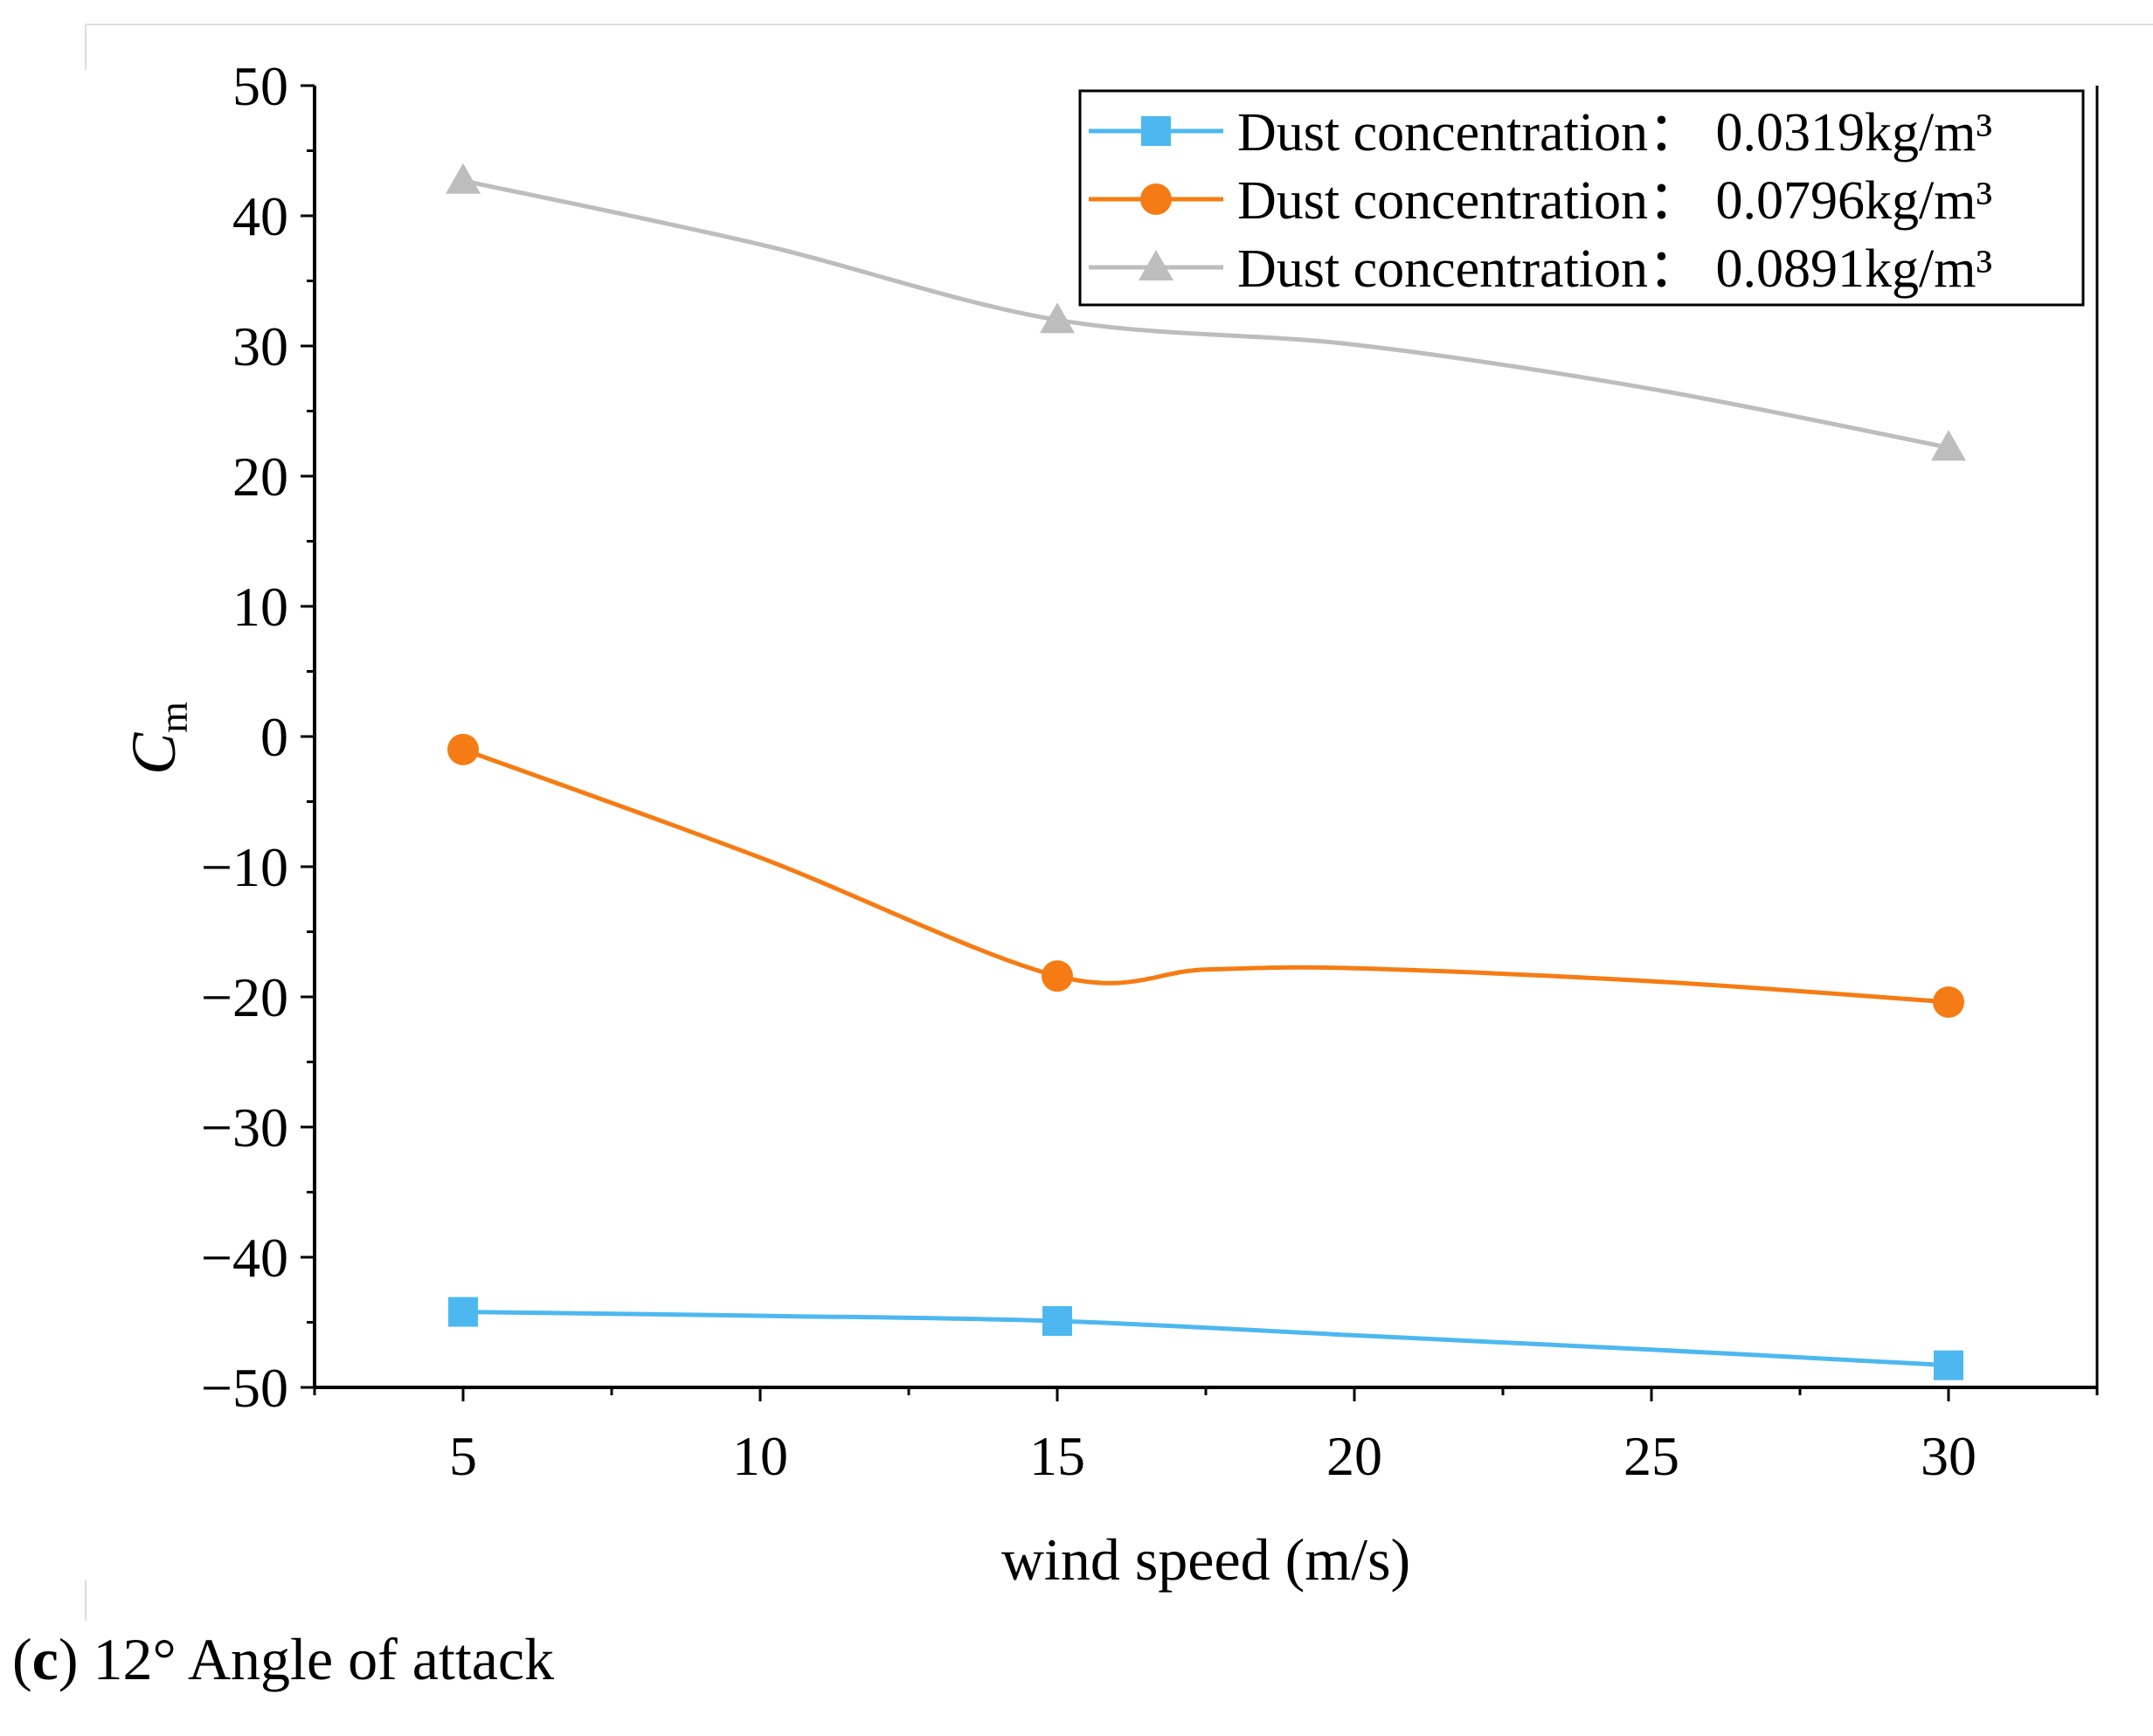 This screenshot has width=2153, height=1736. I want to click on svg-text: Cm, so click(157, 739).